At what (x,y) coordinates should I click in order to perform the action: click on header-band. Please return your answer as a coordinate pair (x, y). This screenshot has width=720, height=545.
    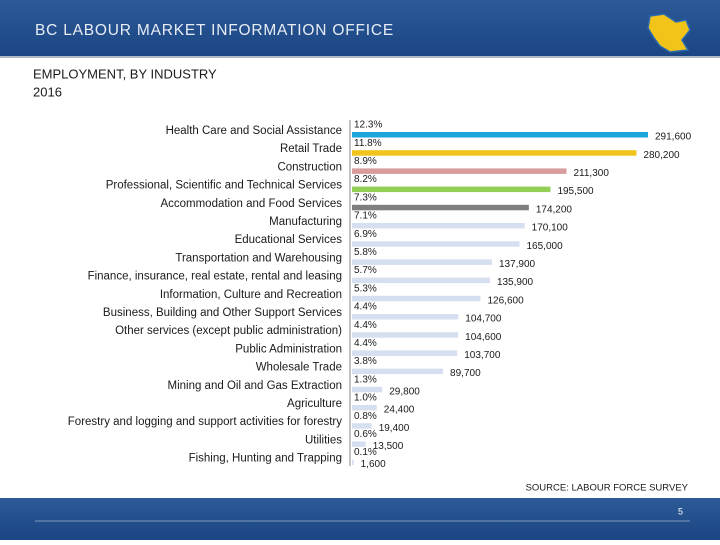
    Looking at the image, I should click on (360, 28).